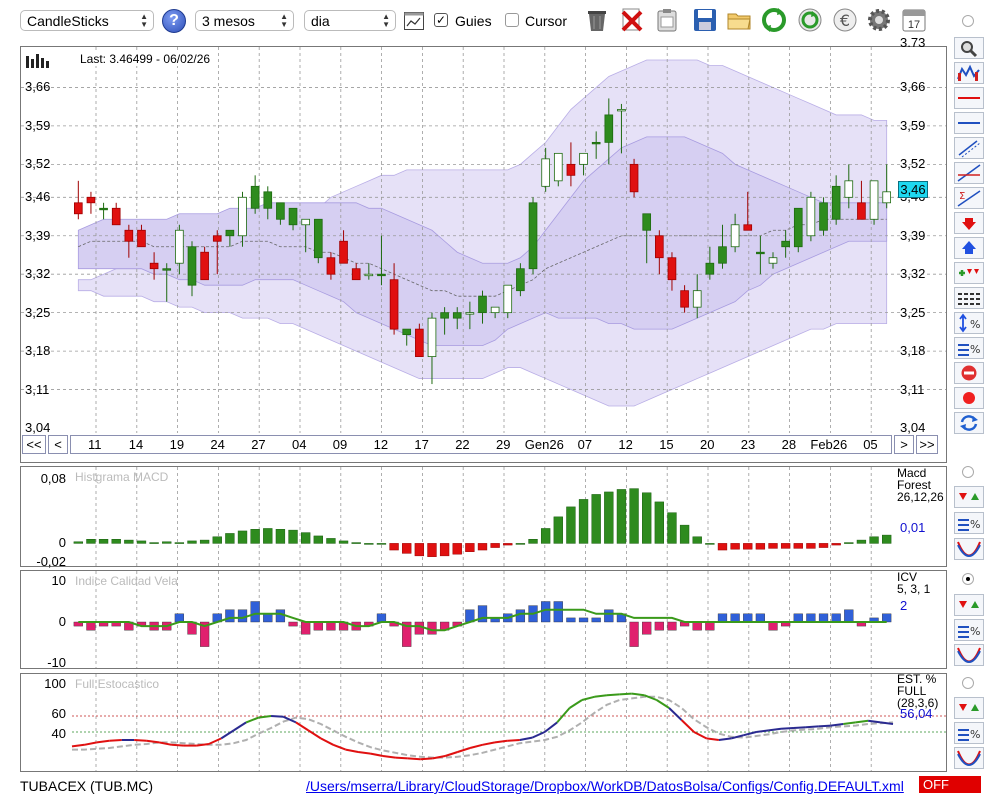 The height and width of the screenshot is (800, 1000). What do you see at coordinates (483, 722) in the screenshot?
I see `stoch-chart` at bounding box center [483, 722].